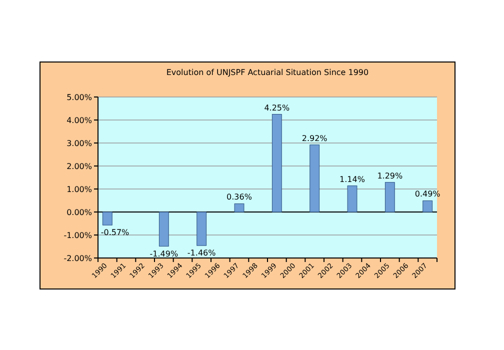  Describe the element at coordinates (79, 212) in the screenshot. I see `y-tick-label: 0.00%` at that location.